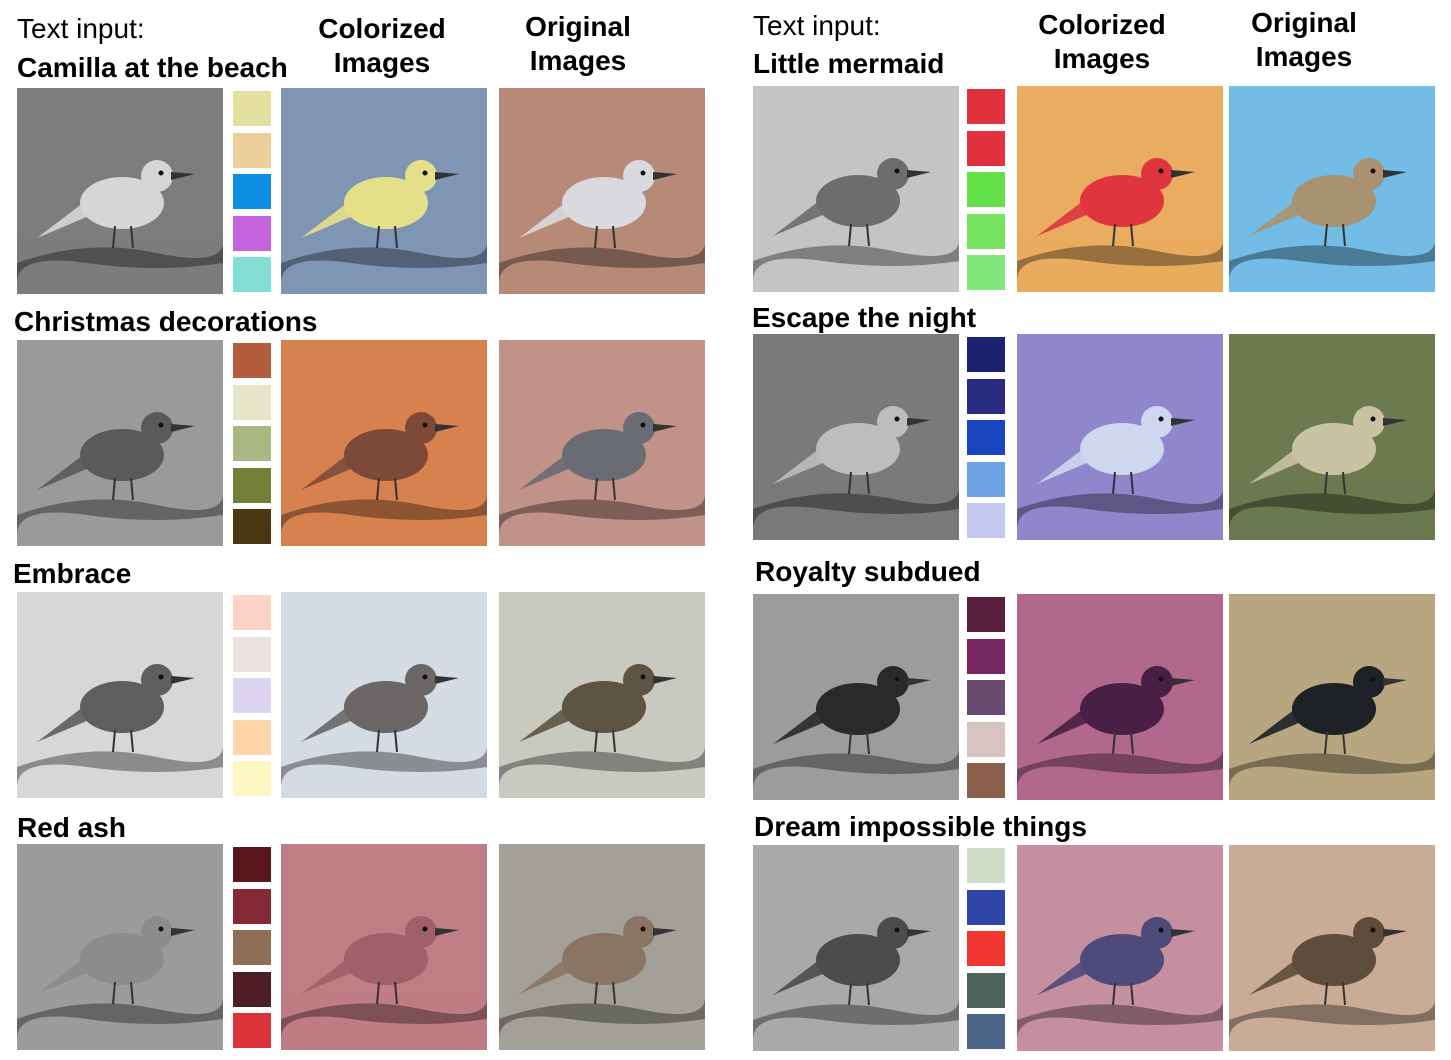 The image size is (1451, 1060). Describe the element at coordinates (1332, 189) in the screenshot. I see `panel-5-original-image` at that location.